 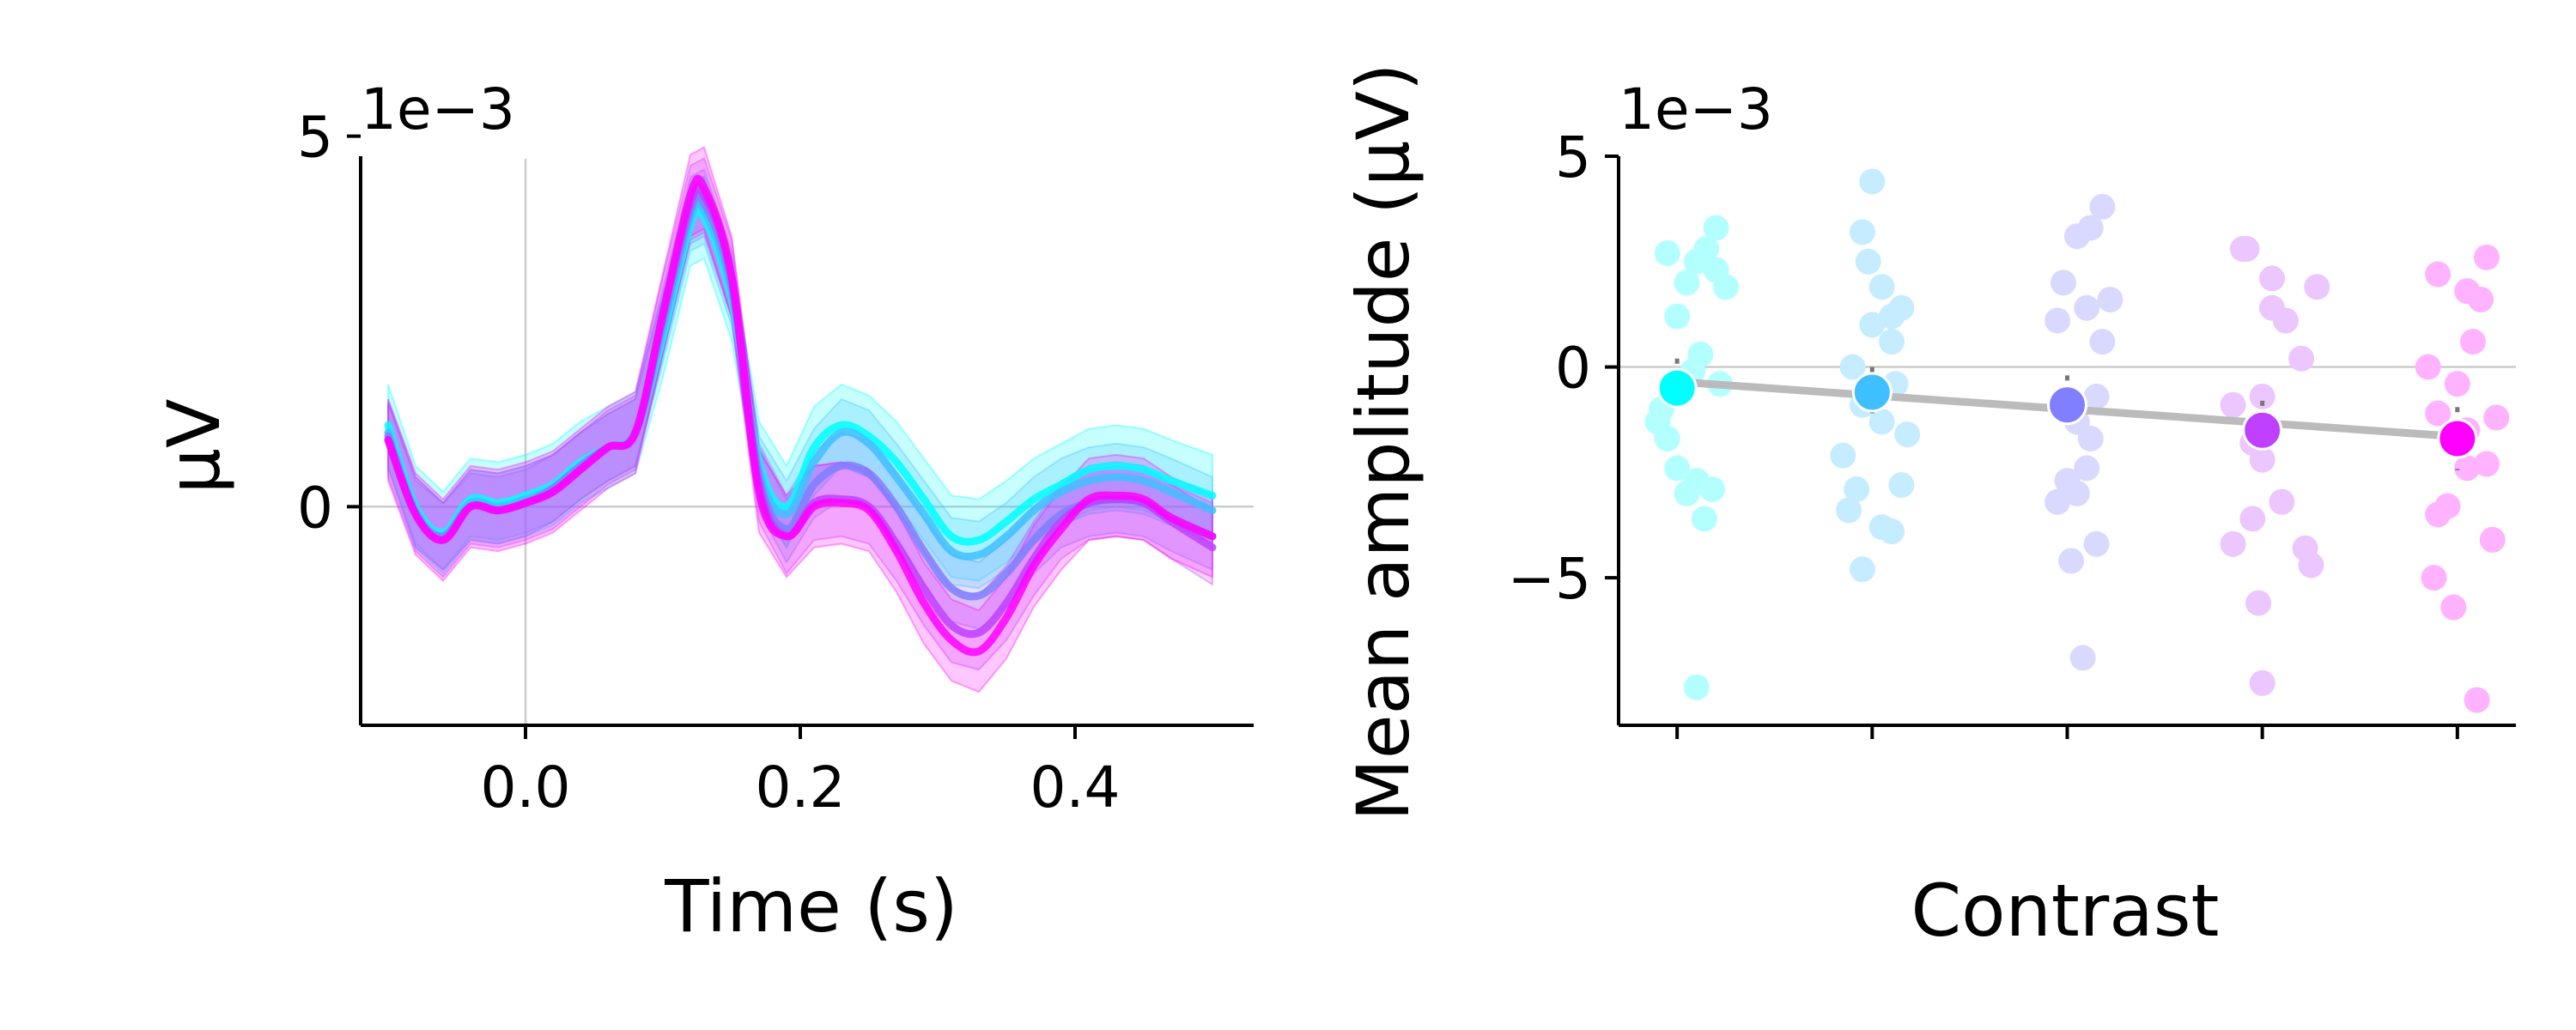 I want to click on x-tick-label: 0.0, so click(x=526, y=787).